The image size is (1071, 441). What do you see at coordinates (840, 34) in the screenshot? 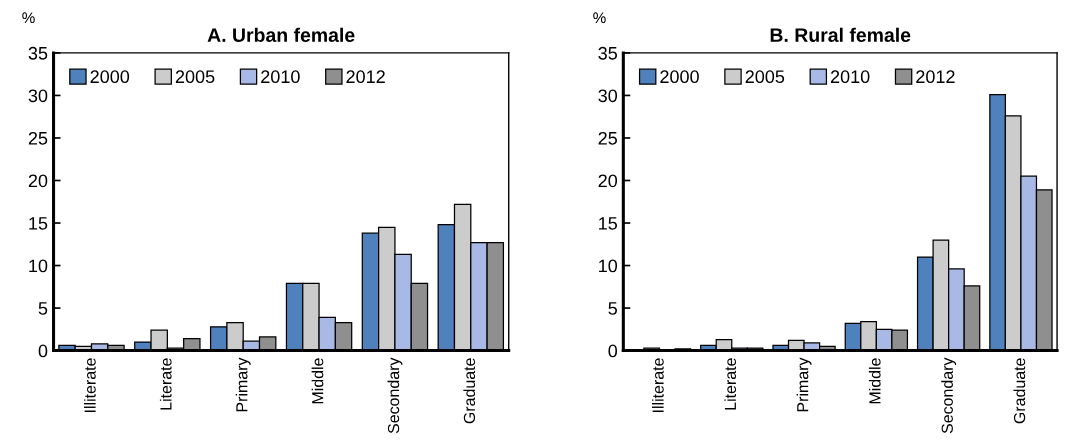
I see `chart-title: B. Rural female` at bounding box center [840, 34].